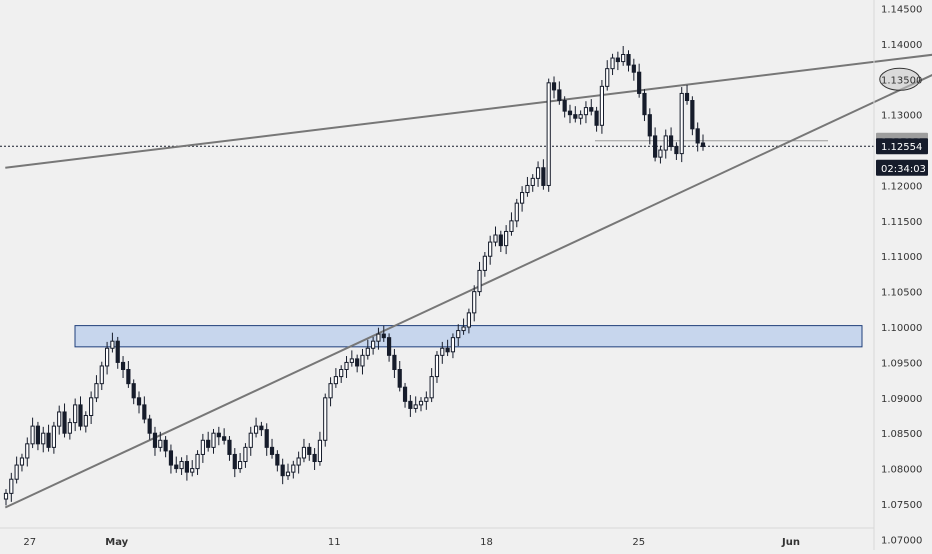  What do you see at coordinates (901, 363) in the screenshot?
I see `y-tick-label: 1.09500` at bounding box center [901, 363].